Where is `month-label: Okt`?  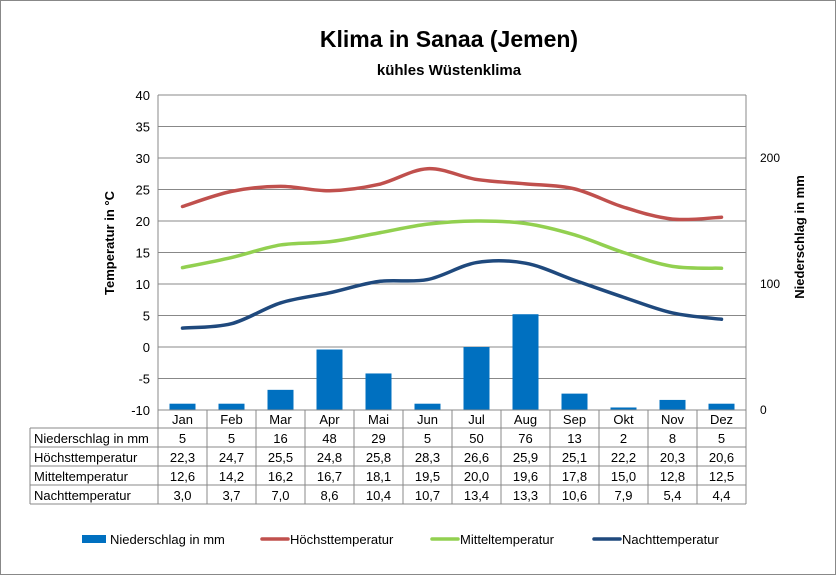 month-label: Okt is located at coordinates (623, 419).